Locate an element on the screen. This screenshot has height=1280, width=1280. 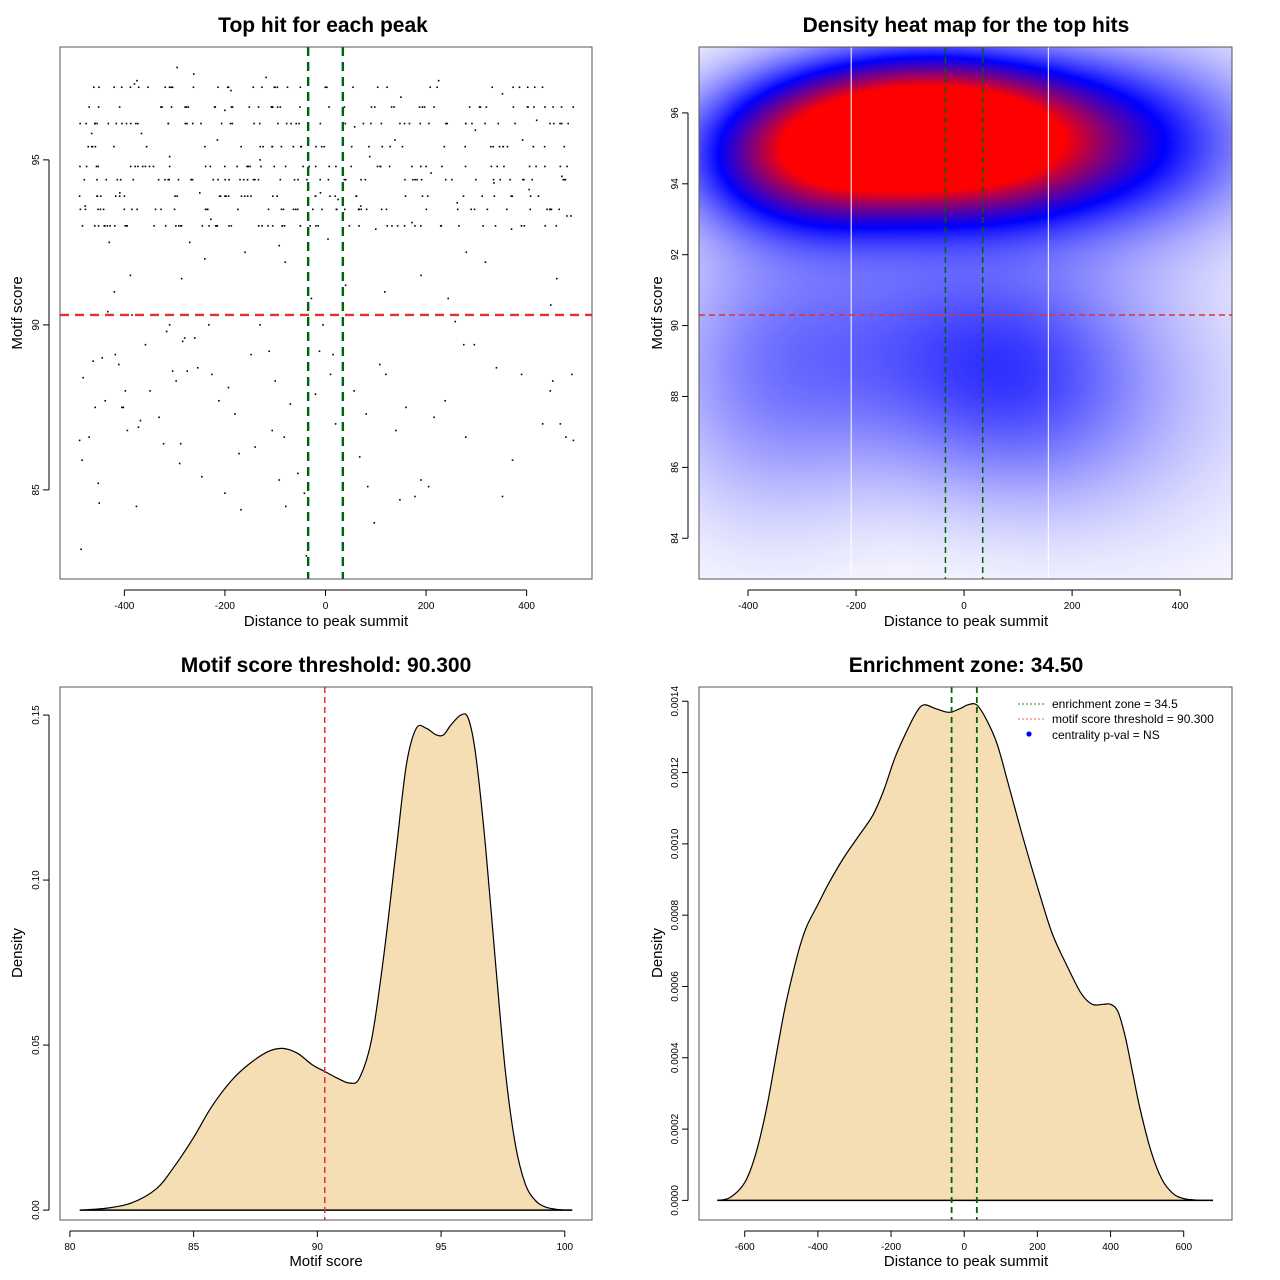
y-axis-label: Motif score is located at coordinates (17, 312).